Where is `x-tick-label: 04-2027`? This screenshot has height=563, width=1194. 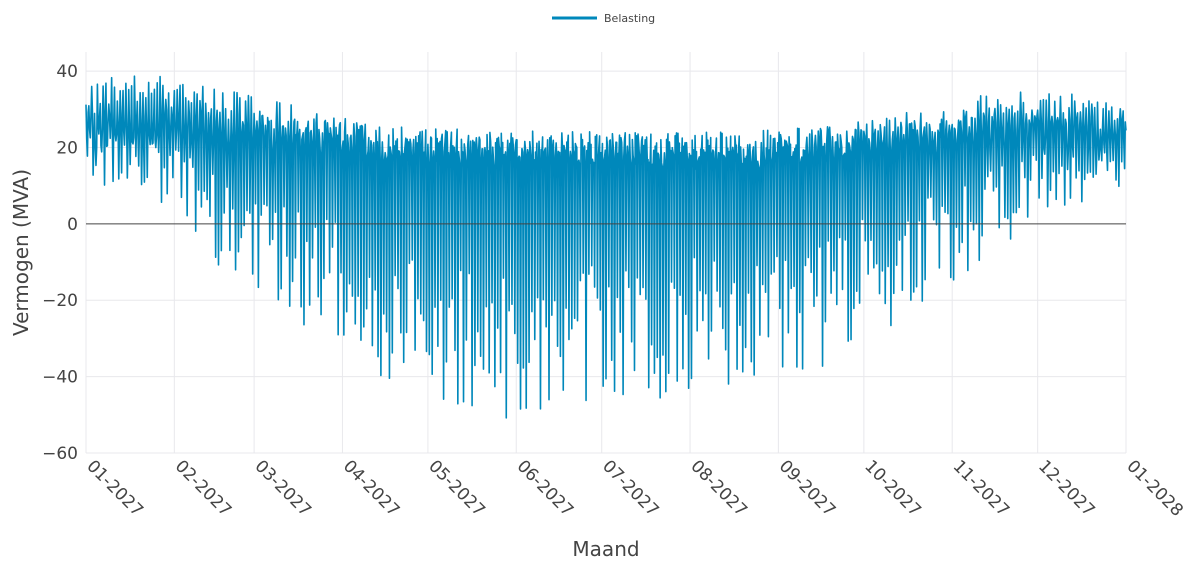 x-tick-label: 04-2027 is located at coordinates (371, 488).